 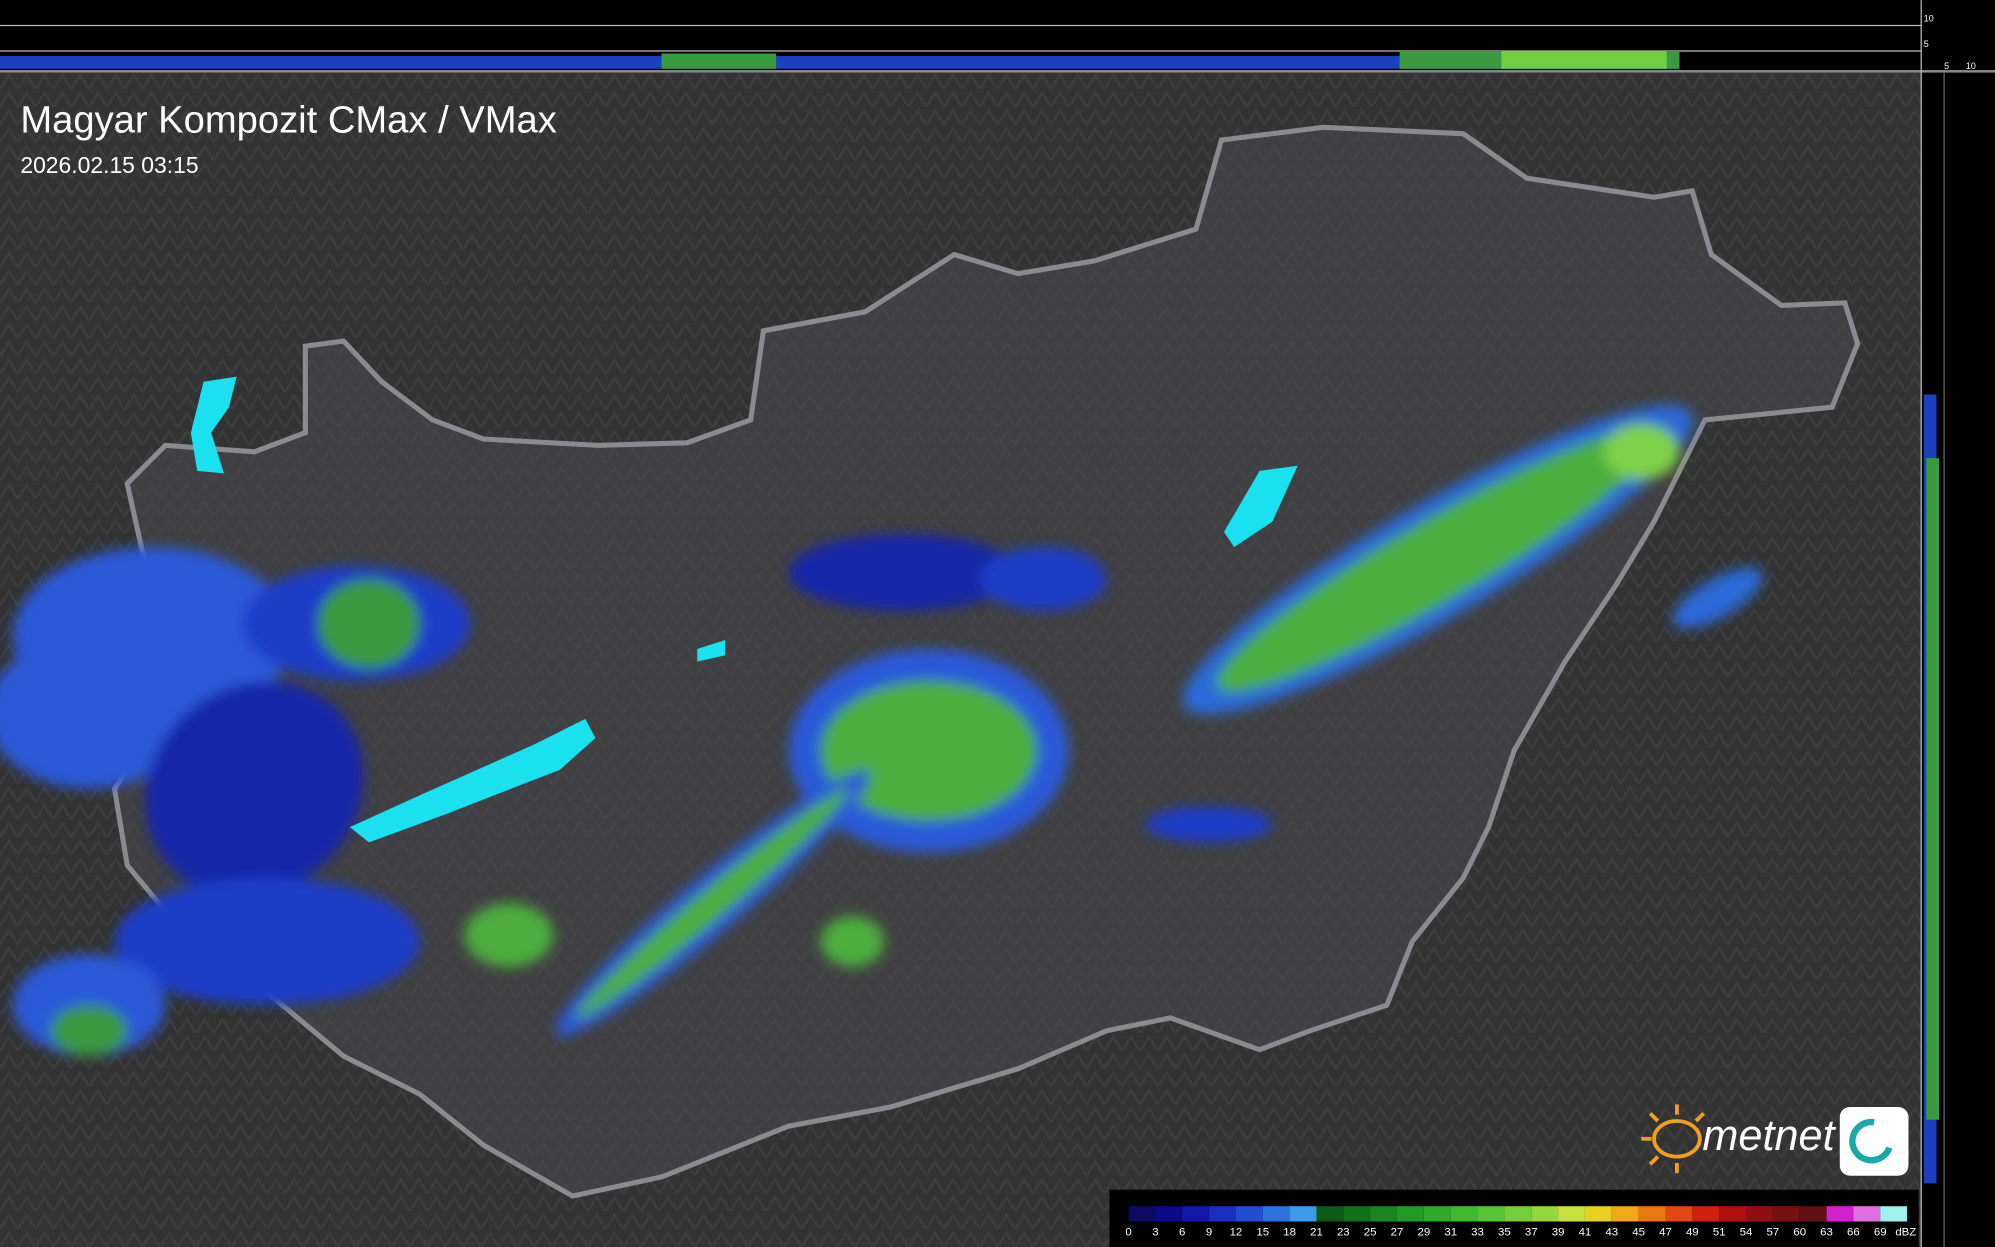 I want to click on logo: metnet, so click(x=1775, y=1140).